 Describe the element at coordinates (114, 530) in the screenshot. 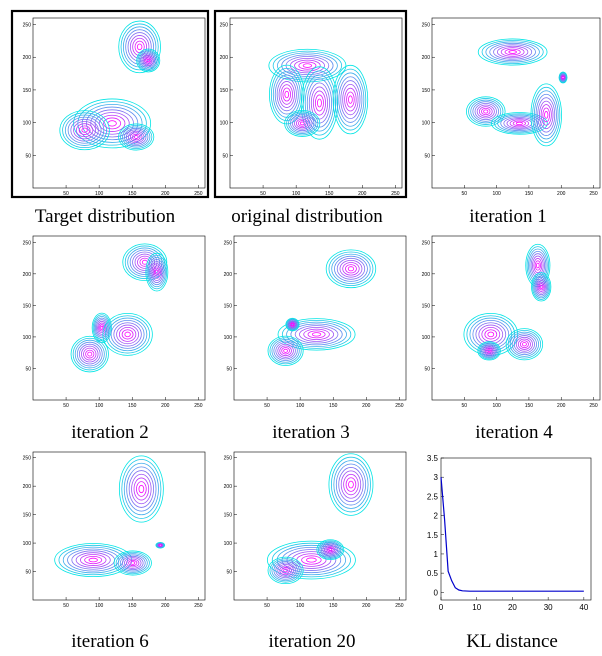

I see `panel-iteration-6: 50 100 150 200 250 50 100 150 200 250` at that location.